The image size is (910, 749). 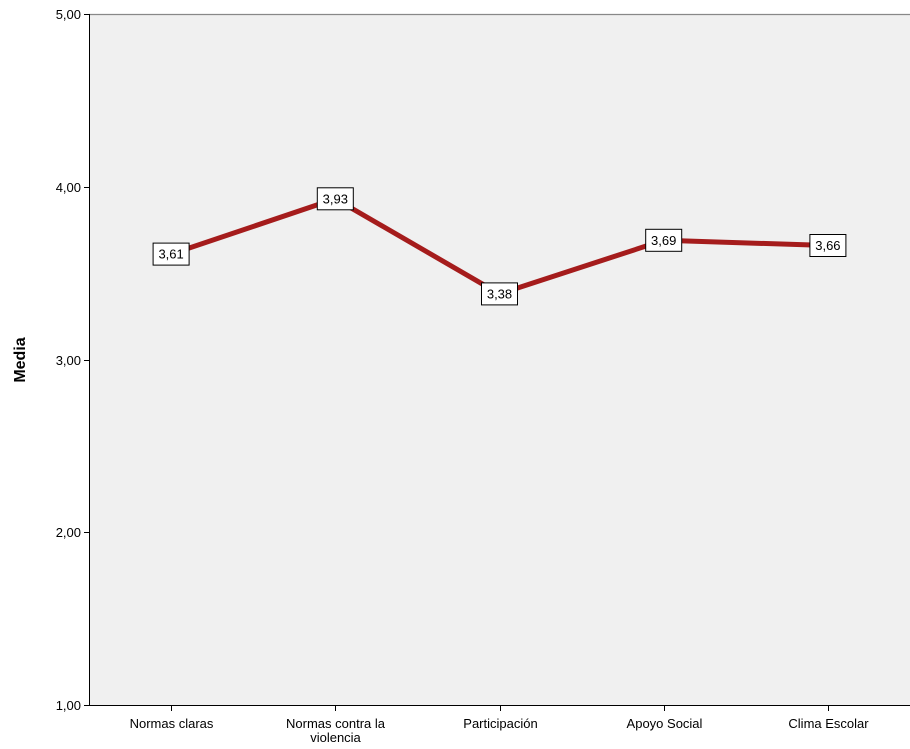 What do you see at coordinates (68, 187) in the screenshot?
I see `y-tick-label: 4,00` at bounding box center [68, 187].